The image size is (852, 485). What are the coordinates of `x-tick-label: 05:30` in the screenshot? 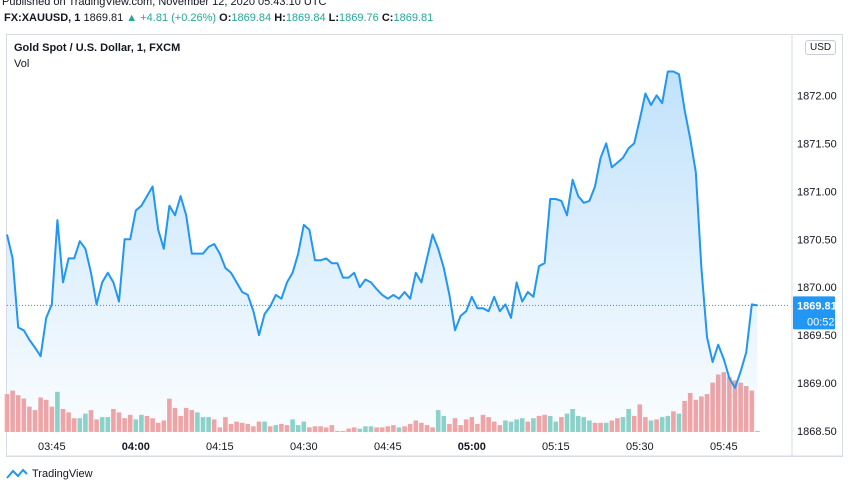 It's located at (640, 447).